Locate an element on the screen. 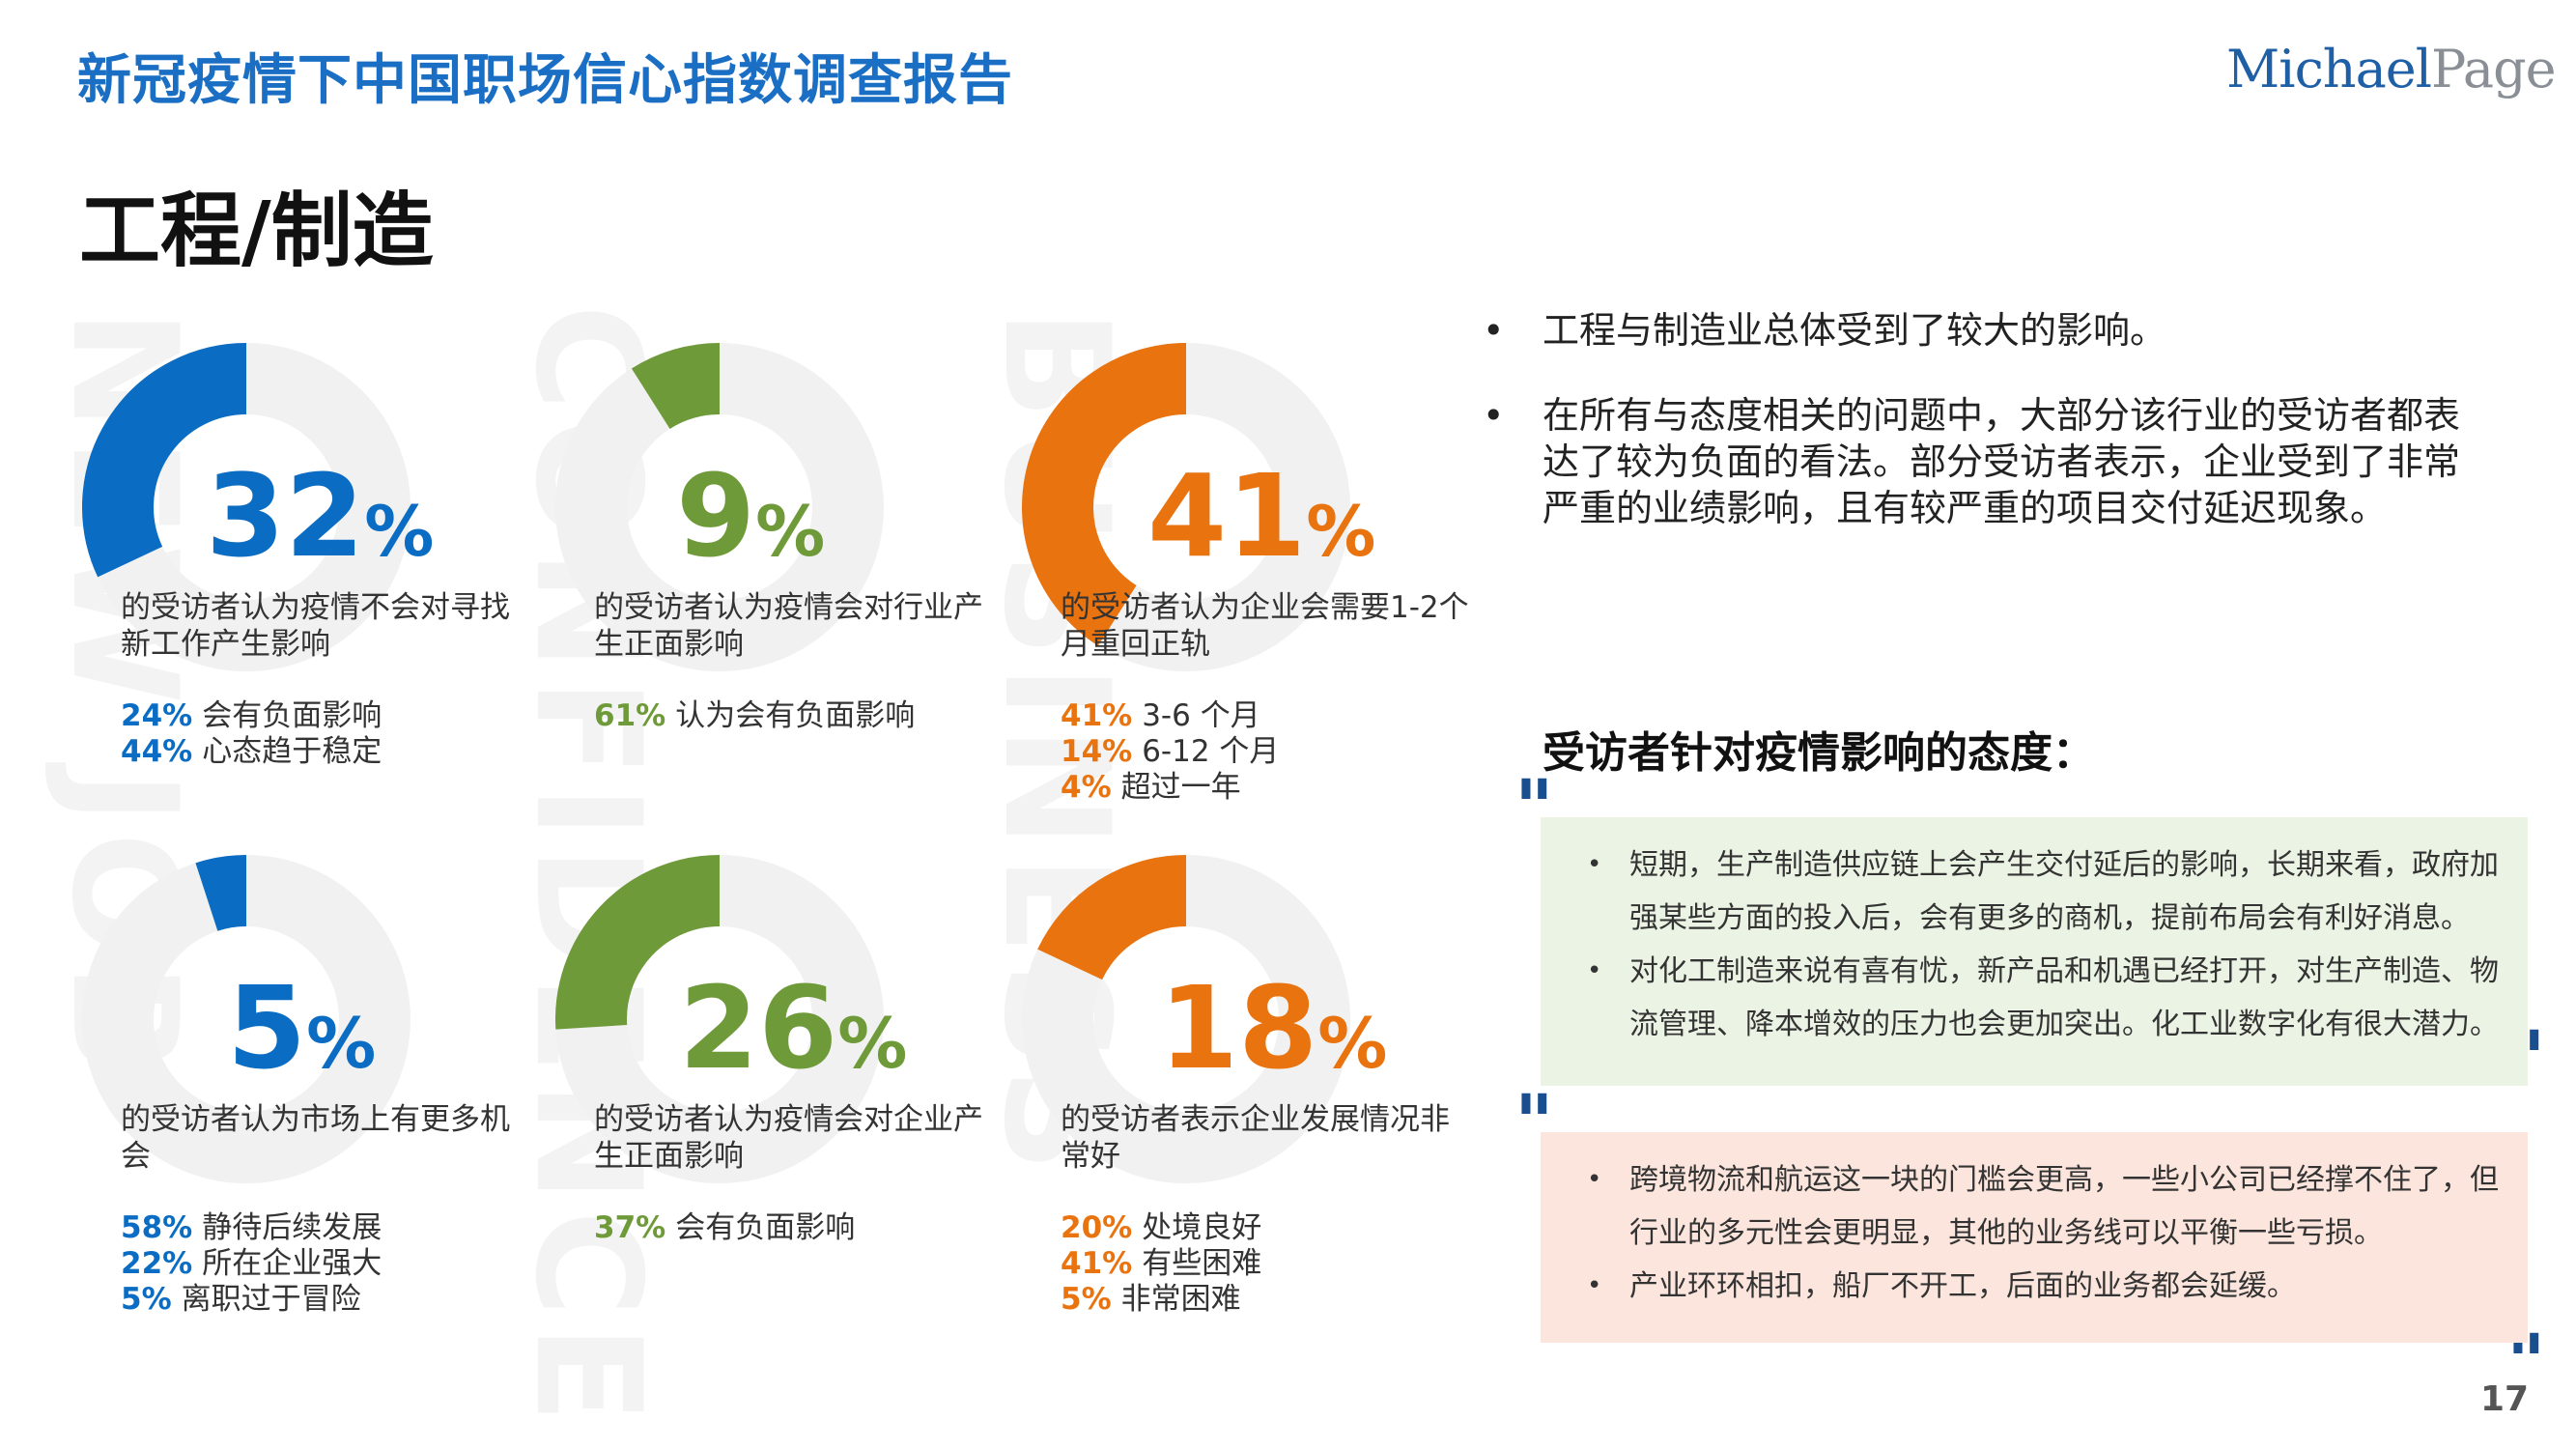 This screenshot has width=2576, height=1449. stat-subitem: 41% 有些困难 is located at coordinates (1268, 1264).